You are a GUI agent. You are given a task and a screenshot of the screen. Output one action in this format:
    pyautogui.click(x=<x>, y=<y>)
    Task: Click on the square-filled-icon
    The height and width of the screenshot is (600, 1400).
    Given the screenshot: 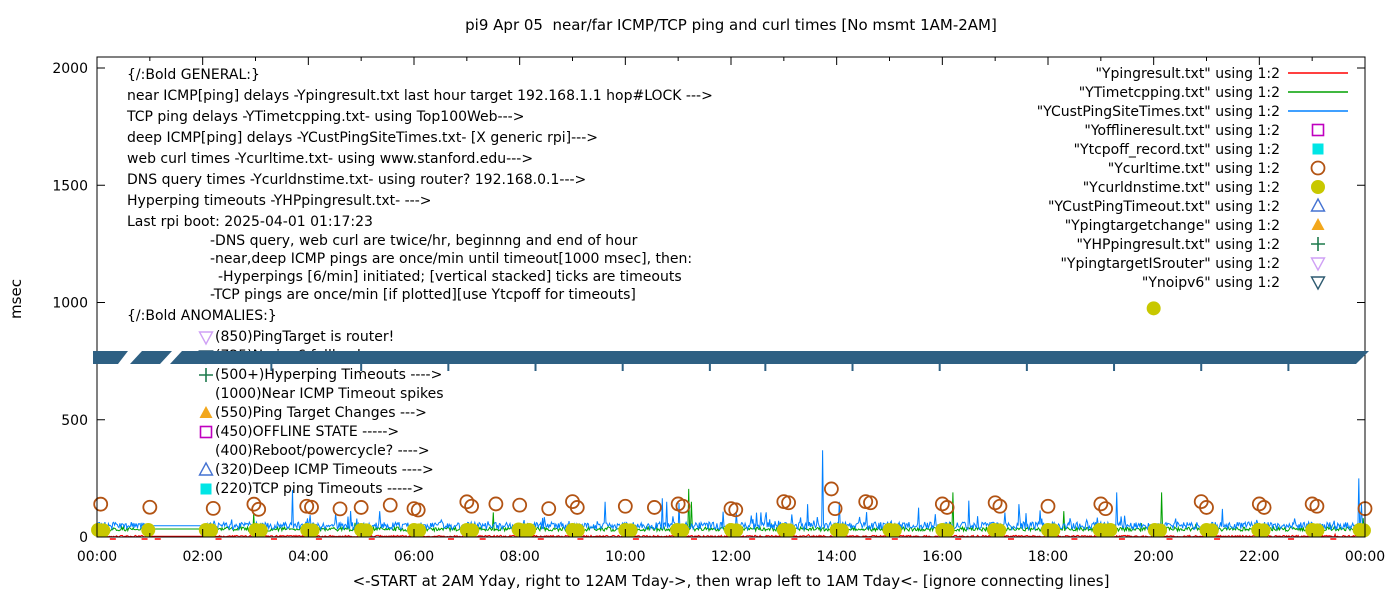 What is the action you would take?
    pyautogui.click(x=1318, y=149)
    